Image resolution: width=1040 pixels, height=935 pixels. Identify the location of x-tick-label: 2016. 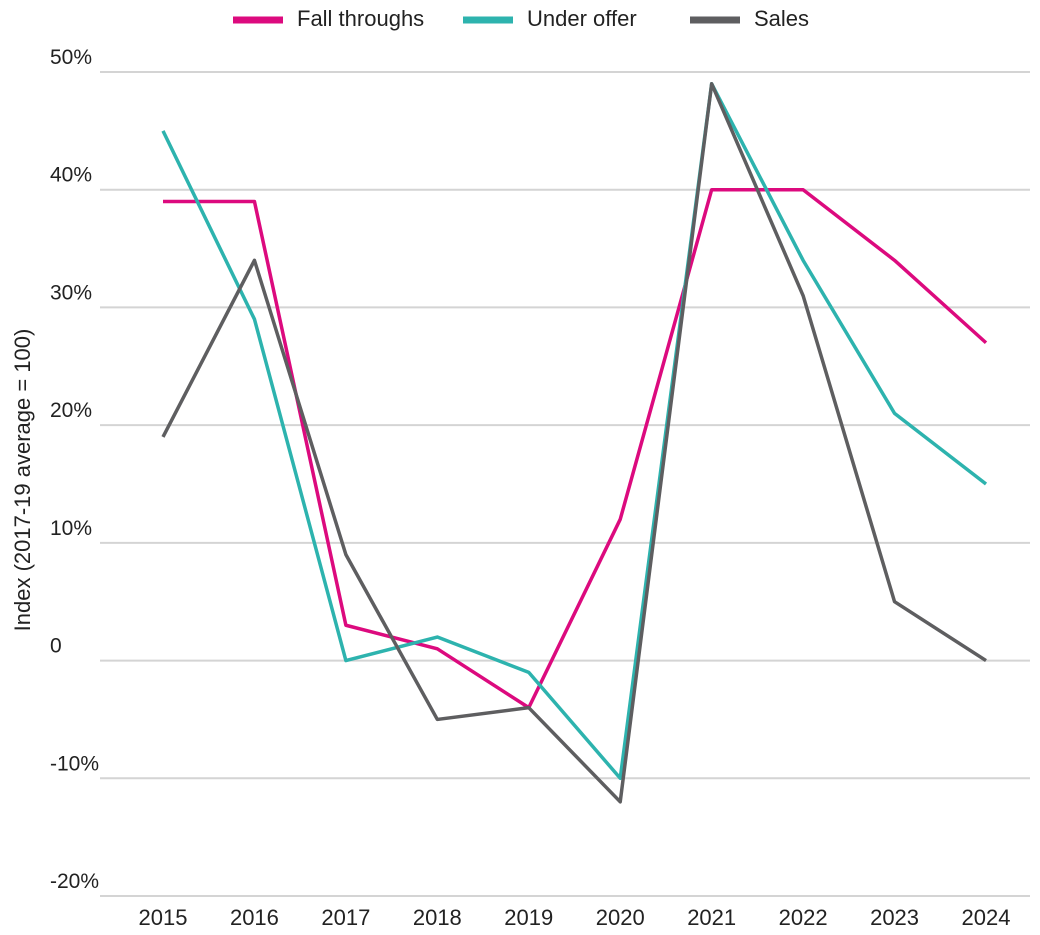
(254, 917).